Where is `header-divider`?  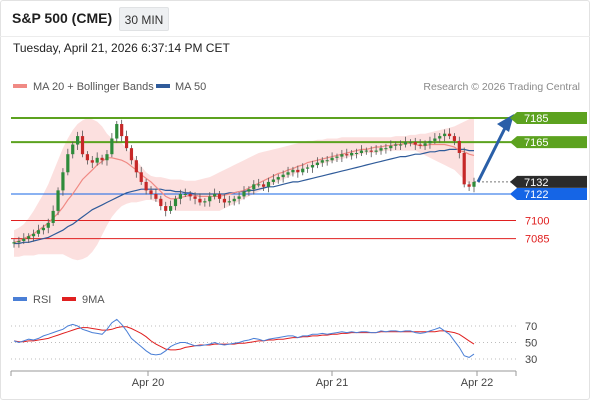
header-divider is located at coordinates (295, 36).